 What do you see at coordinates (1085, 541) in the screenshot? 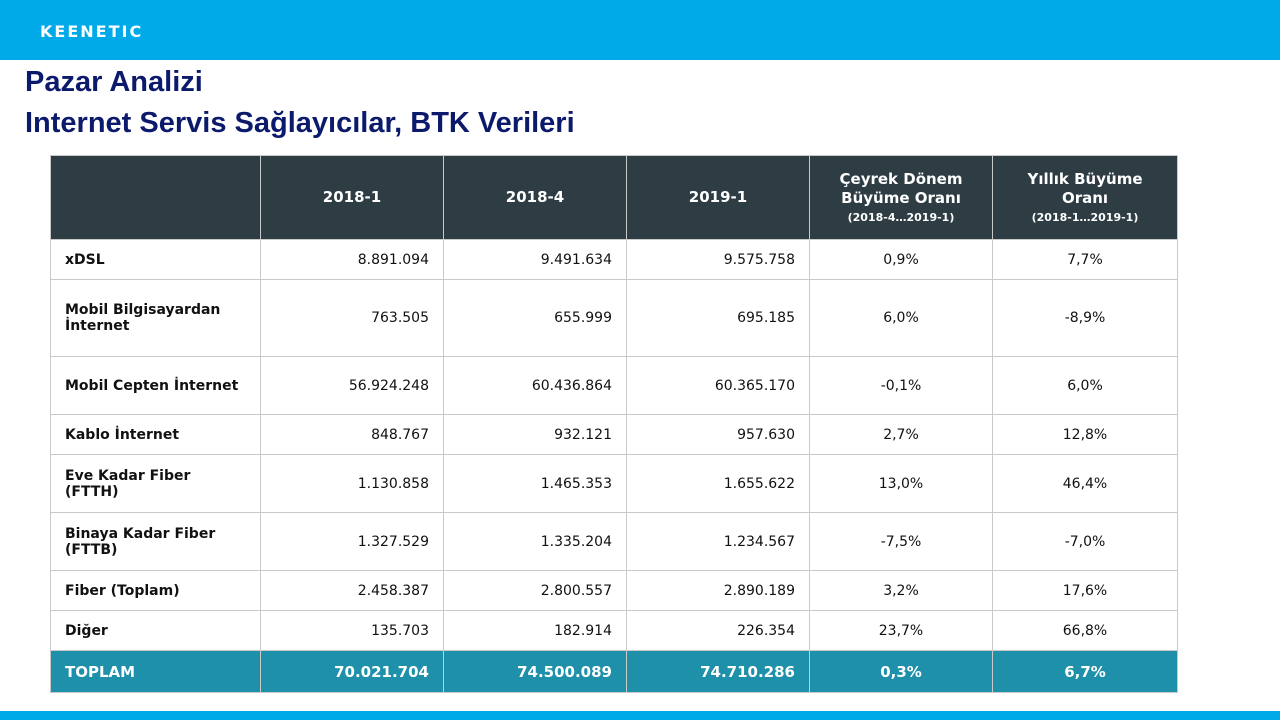
I see `cell-year-growth: -7,0%` at bounding box center [1085, 541].